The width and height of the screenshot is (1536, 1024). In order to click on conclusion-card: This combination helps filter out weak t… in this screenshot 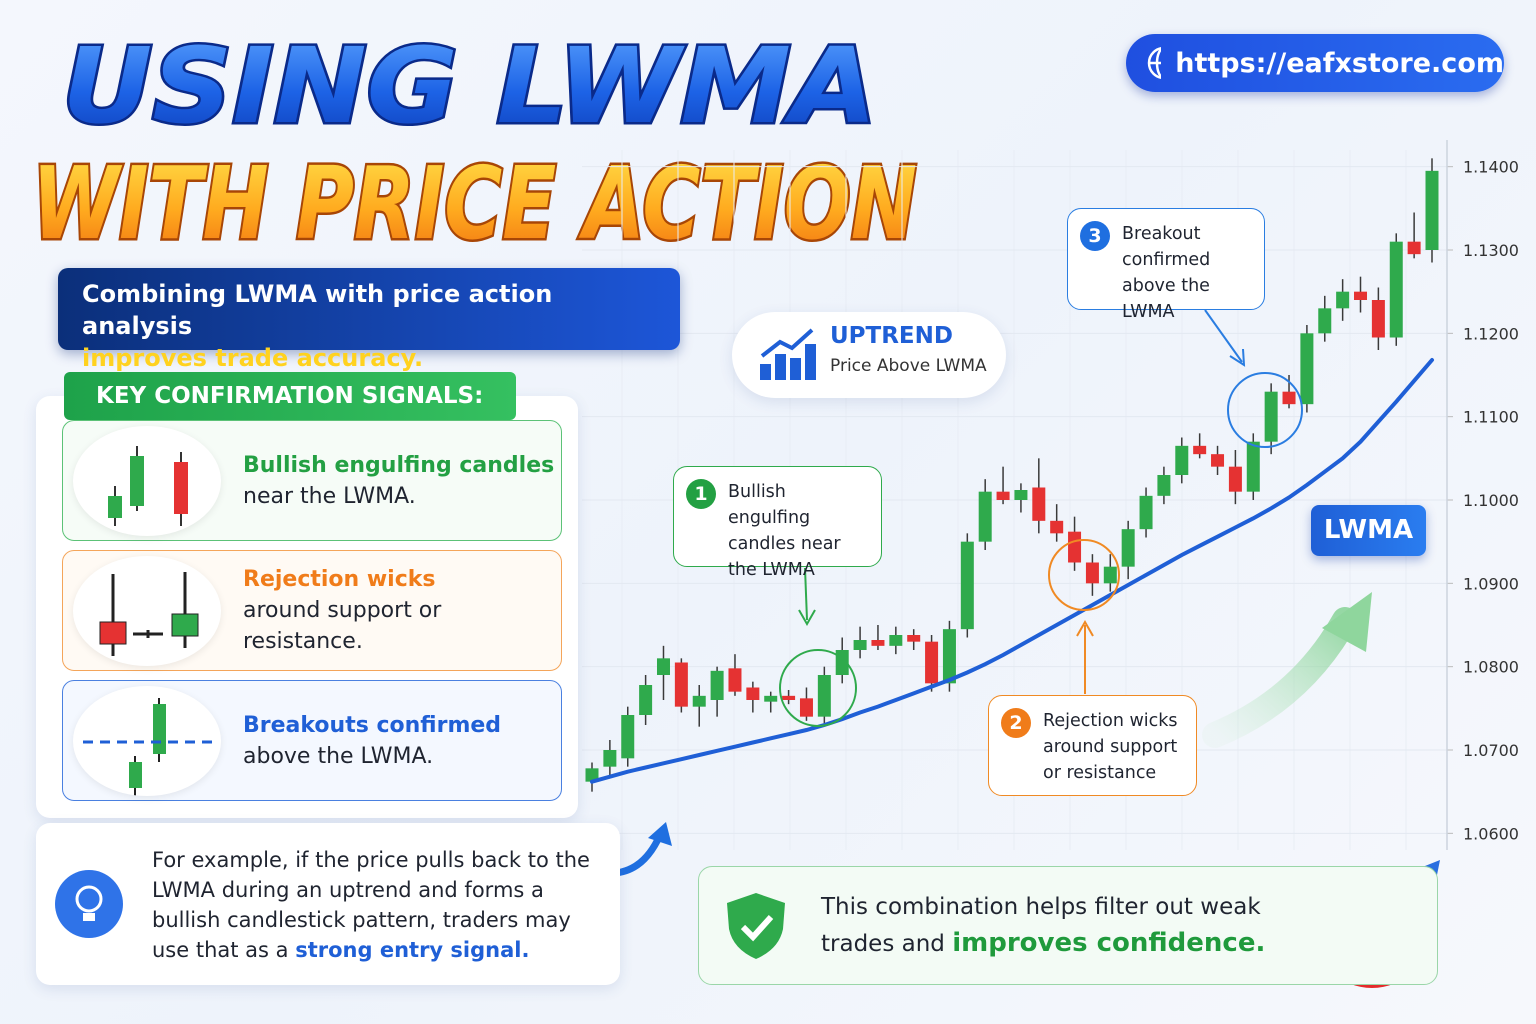, I will do `click(1068, 925)`.